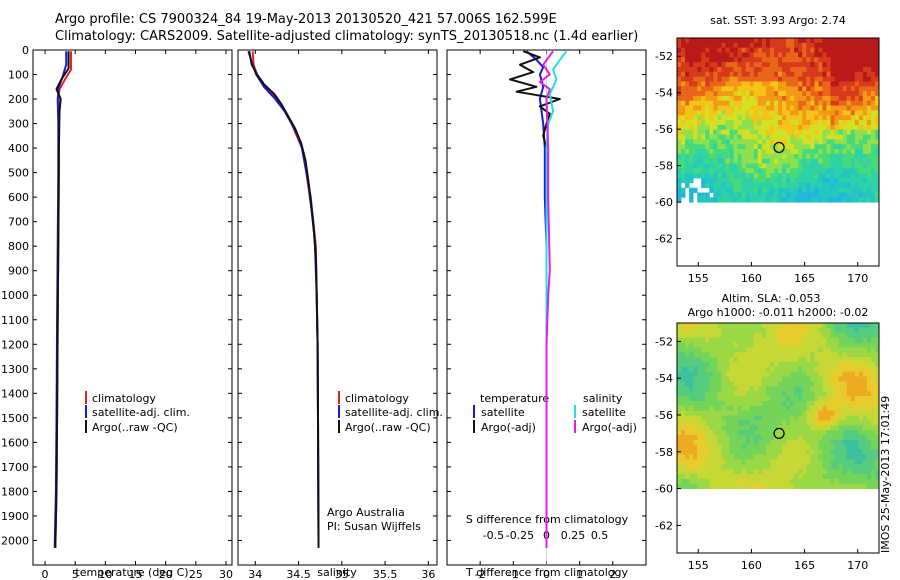 The height and width of the screenshot is (580, 900). I want to click on y-tick-label: 0, so click(25, 50).